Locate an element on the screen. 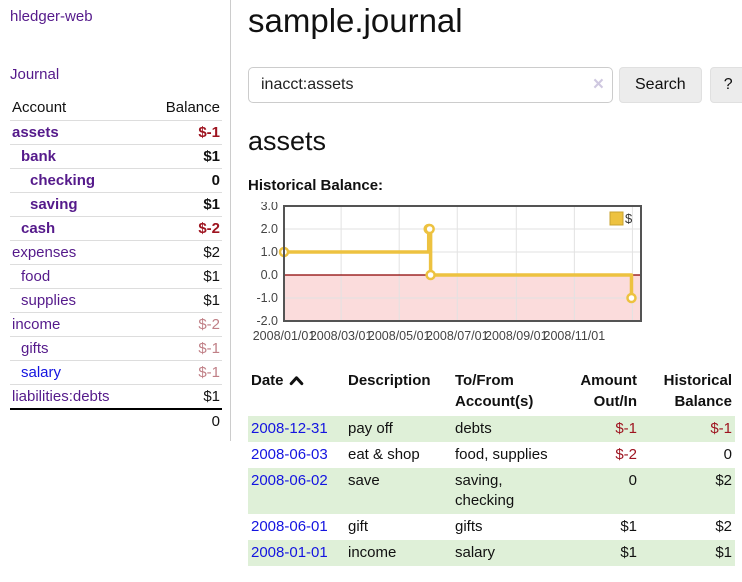  account-link-gifts: gifts is located at coordinates (35, 348).